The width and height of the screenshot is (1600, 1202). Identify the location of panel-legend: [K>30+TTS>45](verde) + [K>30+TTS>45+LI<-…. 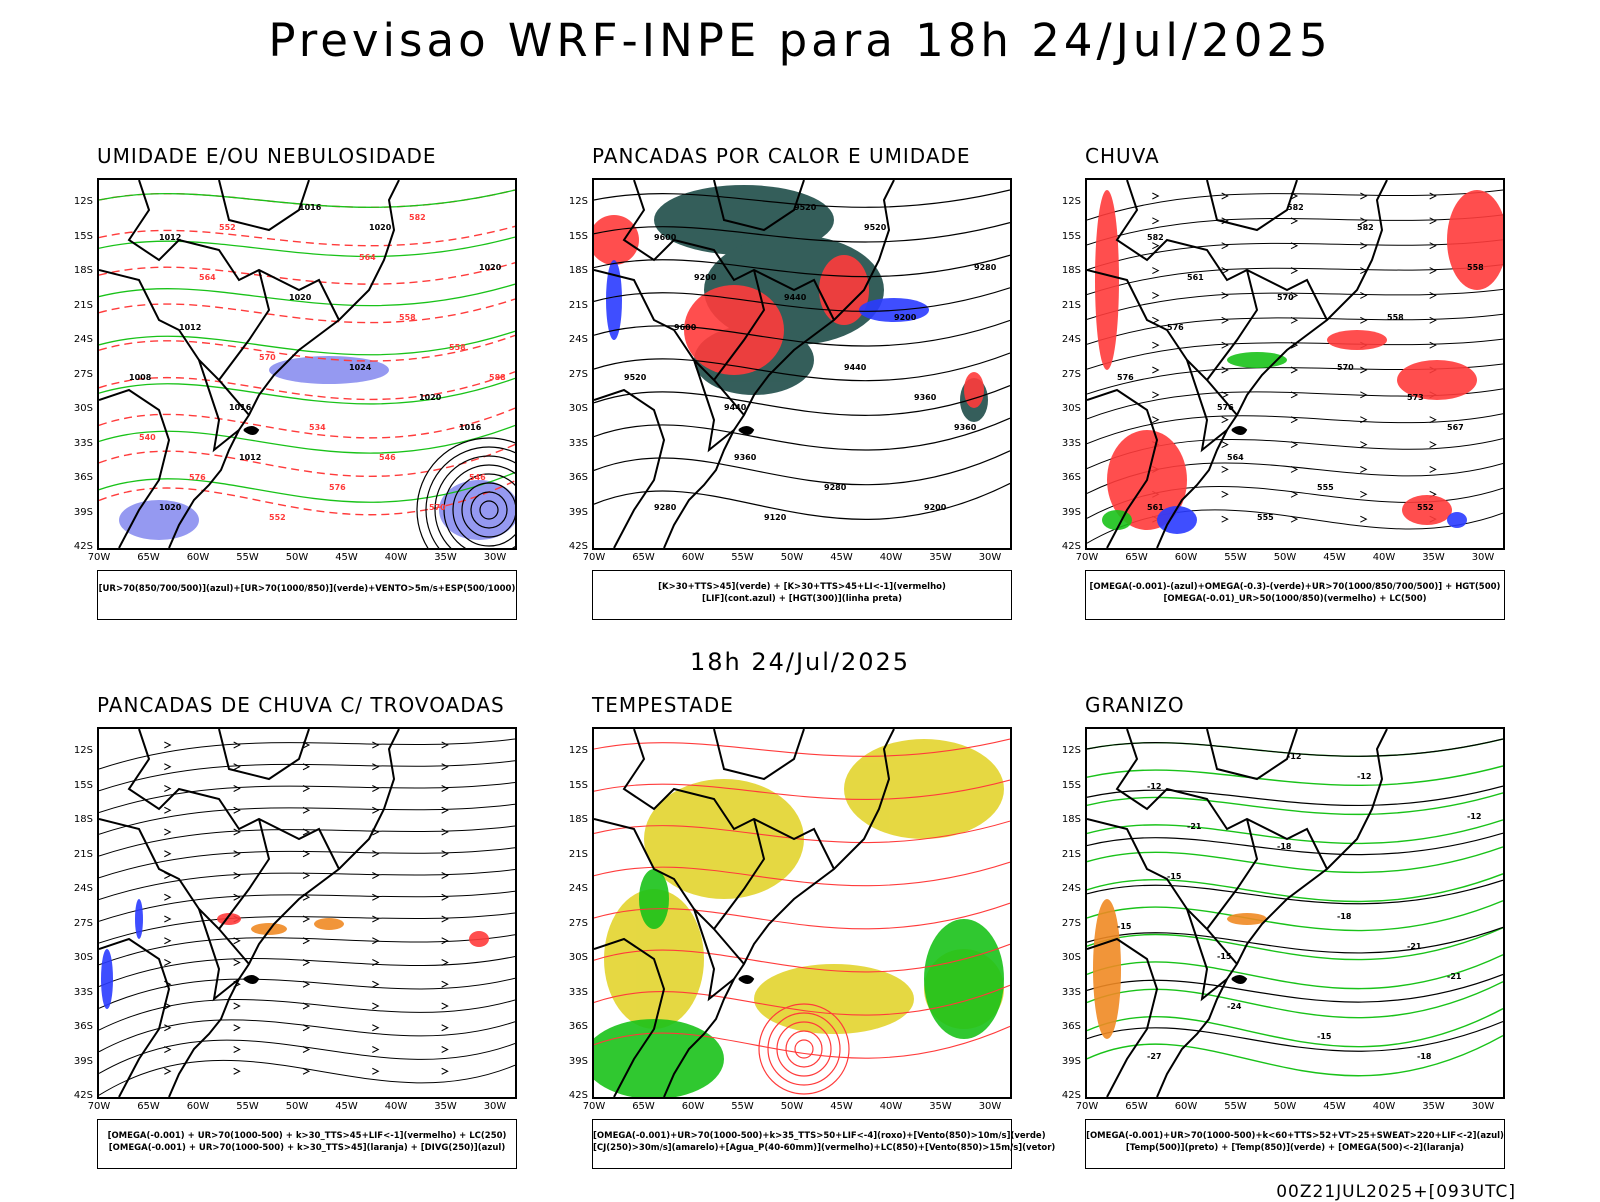
(802, 595).